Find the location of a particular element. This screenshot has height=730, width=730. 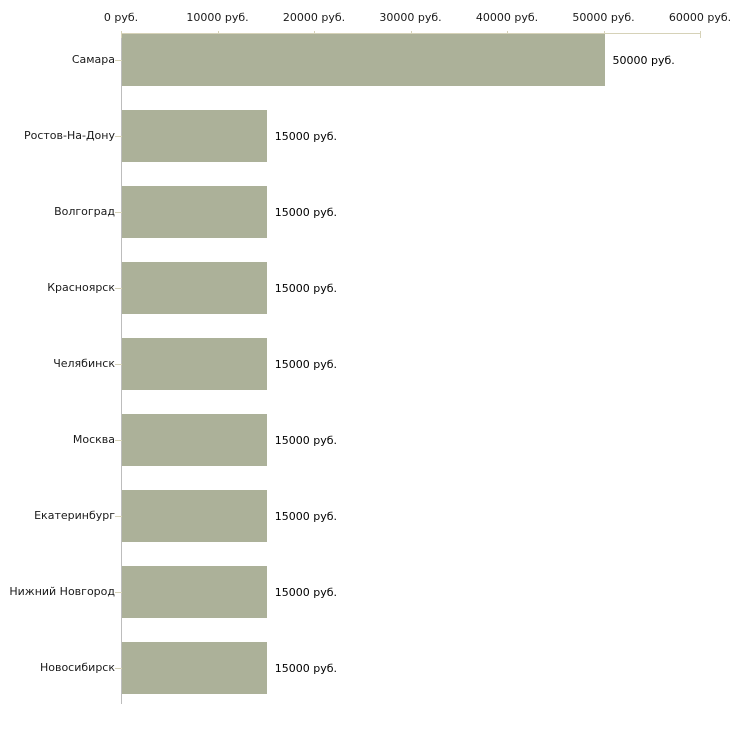

y-axis-line is located at coordinates (121, 368).